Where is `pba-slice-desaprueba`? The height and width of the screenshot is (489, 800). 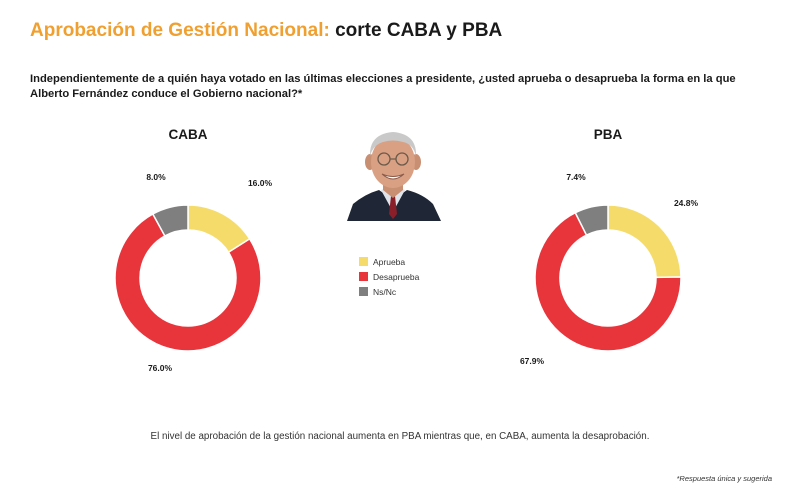 pba-slice-desaprueba is located at coordinates (608, 281).